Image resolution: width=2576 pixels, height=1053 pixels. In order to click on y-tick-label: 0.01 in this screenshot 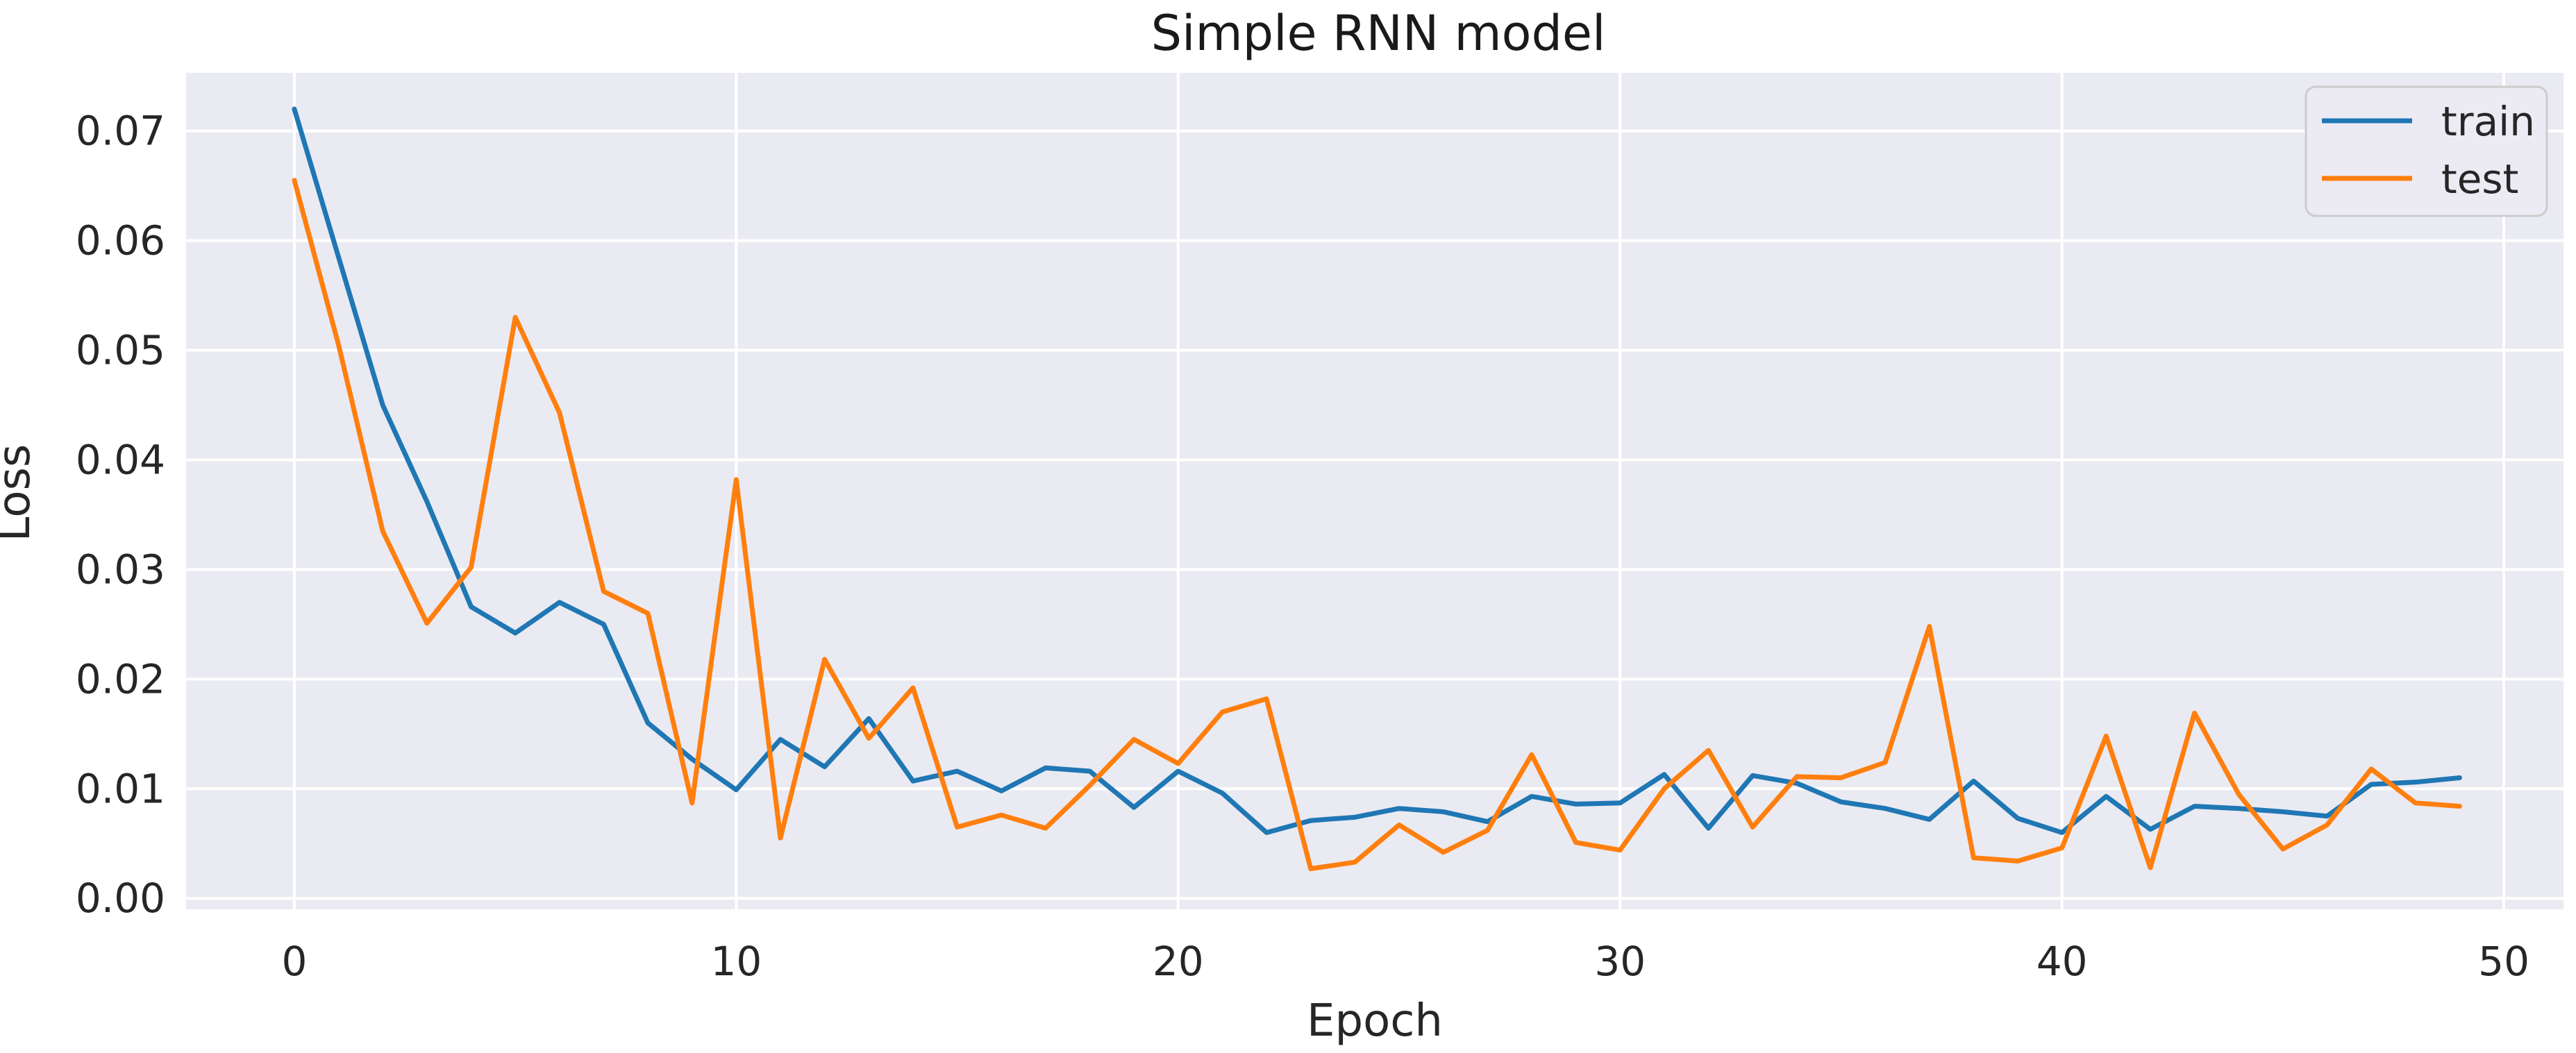, I will do `click(121, 788)`.